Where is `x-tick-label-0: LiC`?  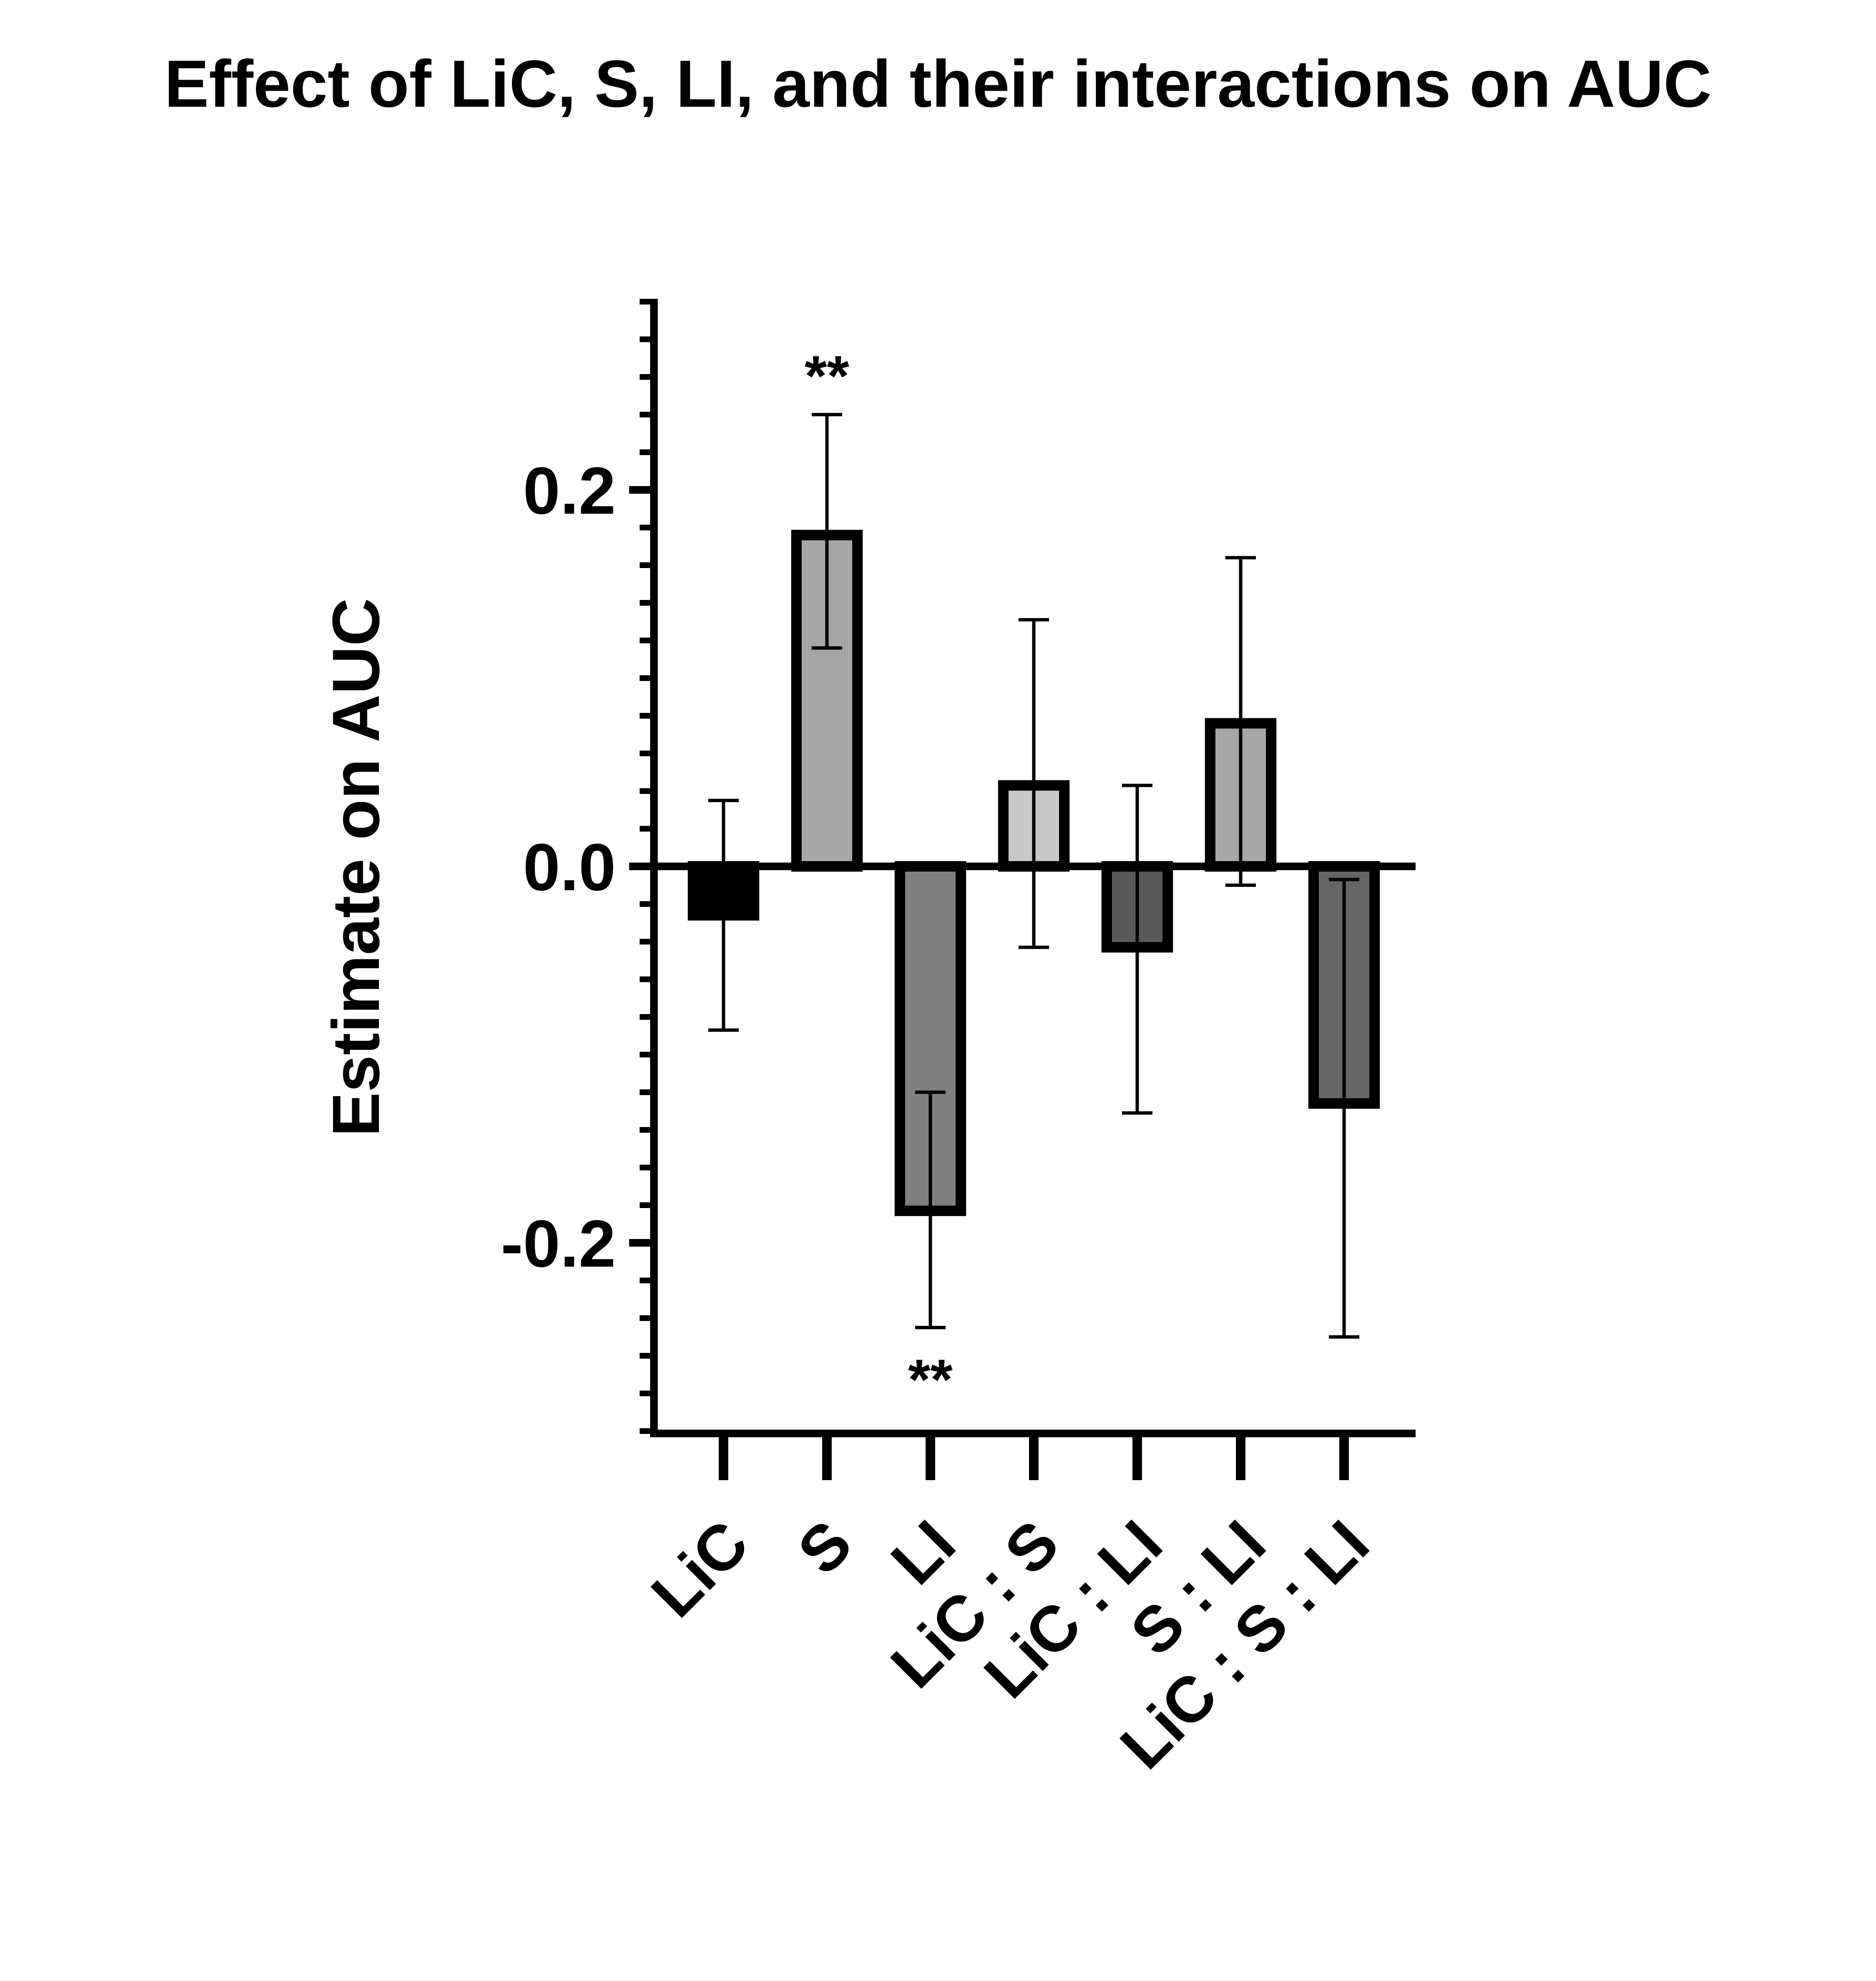 x-tick-label-0: LiC is located at coordinates (700, 1569).